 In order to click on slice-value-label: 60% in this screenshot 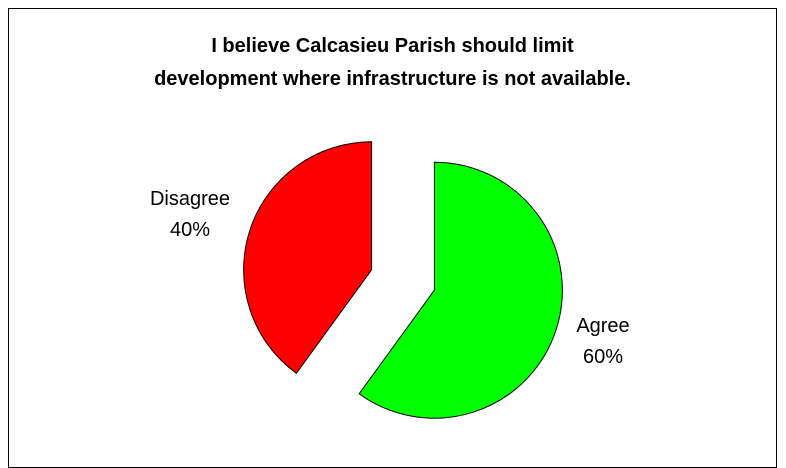, I will do `click(603, 357)`.